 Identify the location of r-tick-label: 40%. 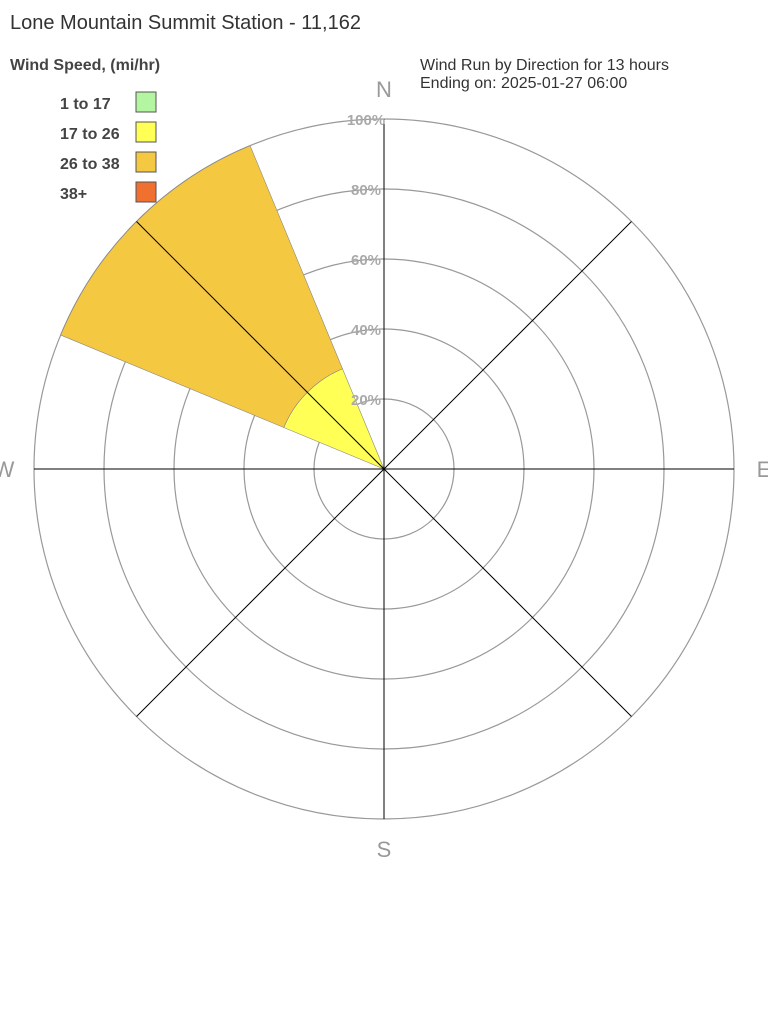
(366, 330).